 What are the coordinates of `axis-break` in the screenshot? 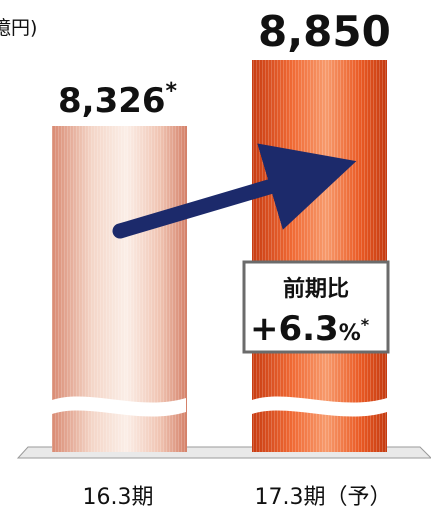 It's located at (219, 406).